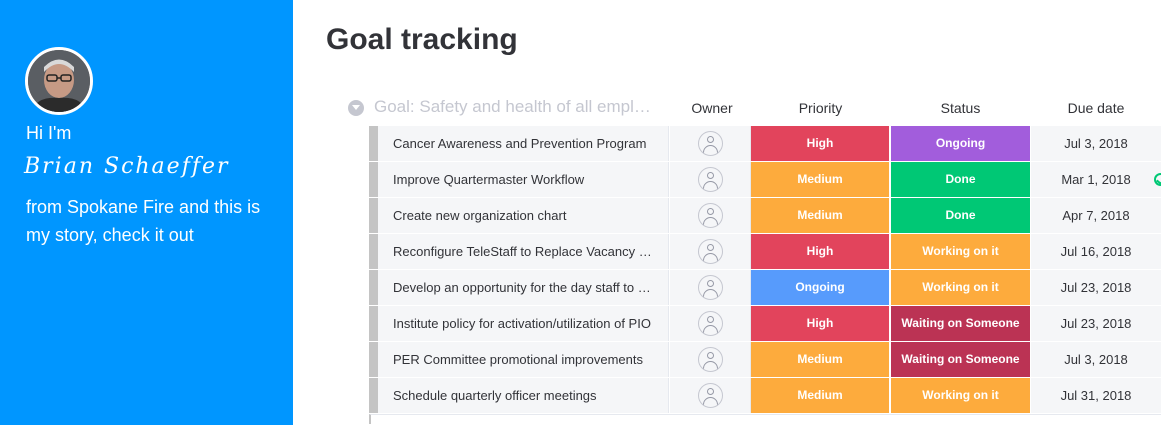  What do you see at coordinates (1096, 395) in the screenshot?
I see `due-date-cell: Jul 31, 2018` at bounding box center [1096, 395].